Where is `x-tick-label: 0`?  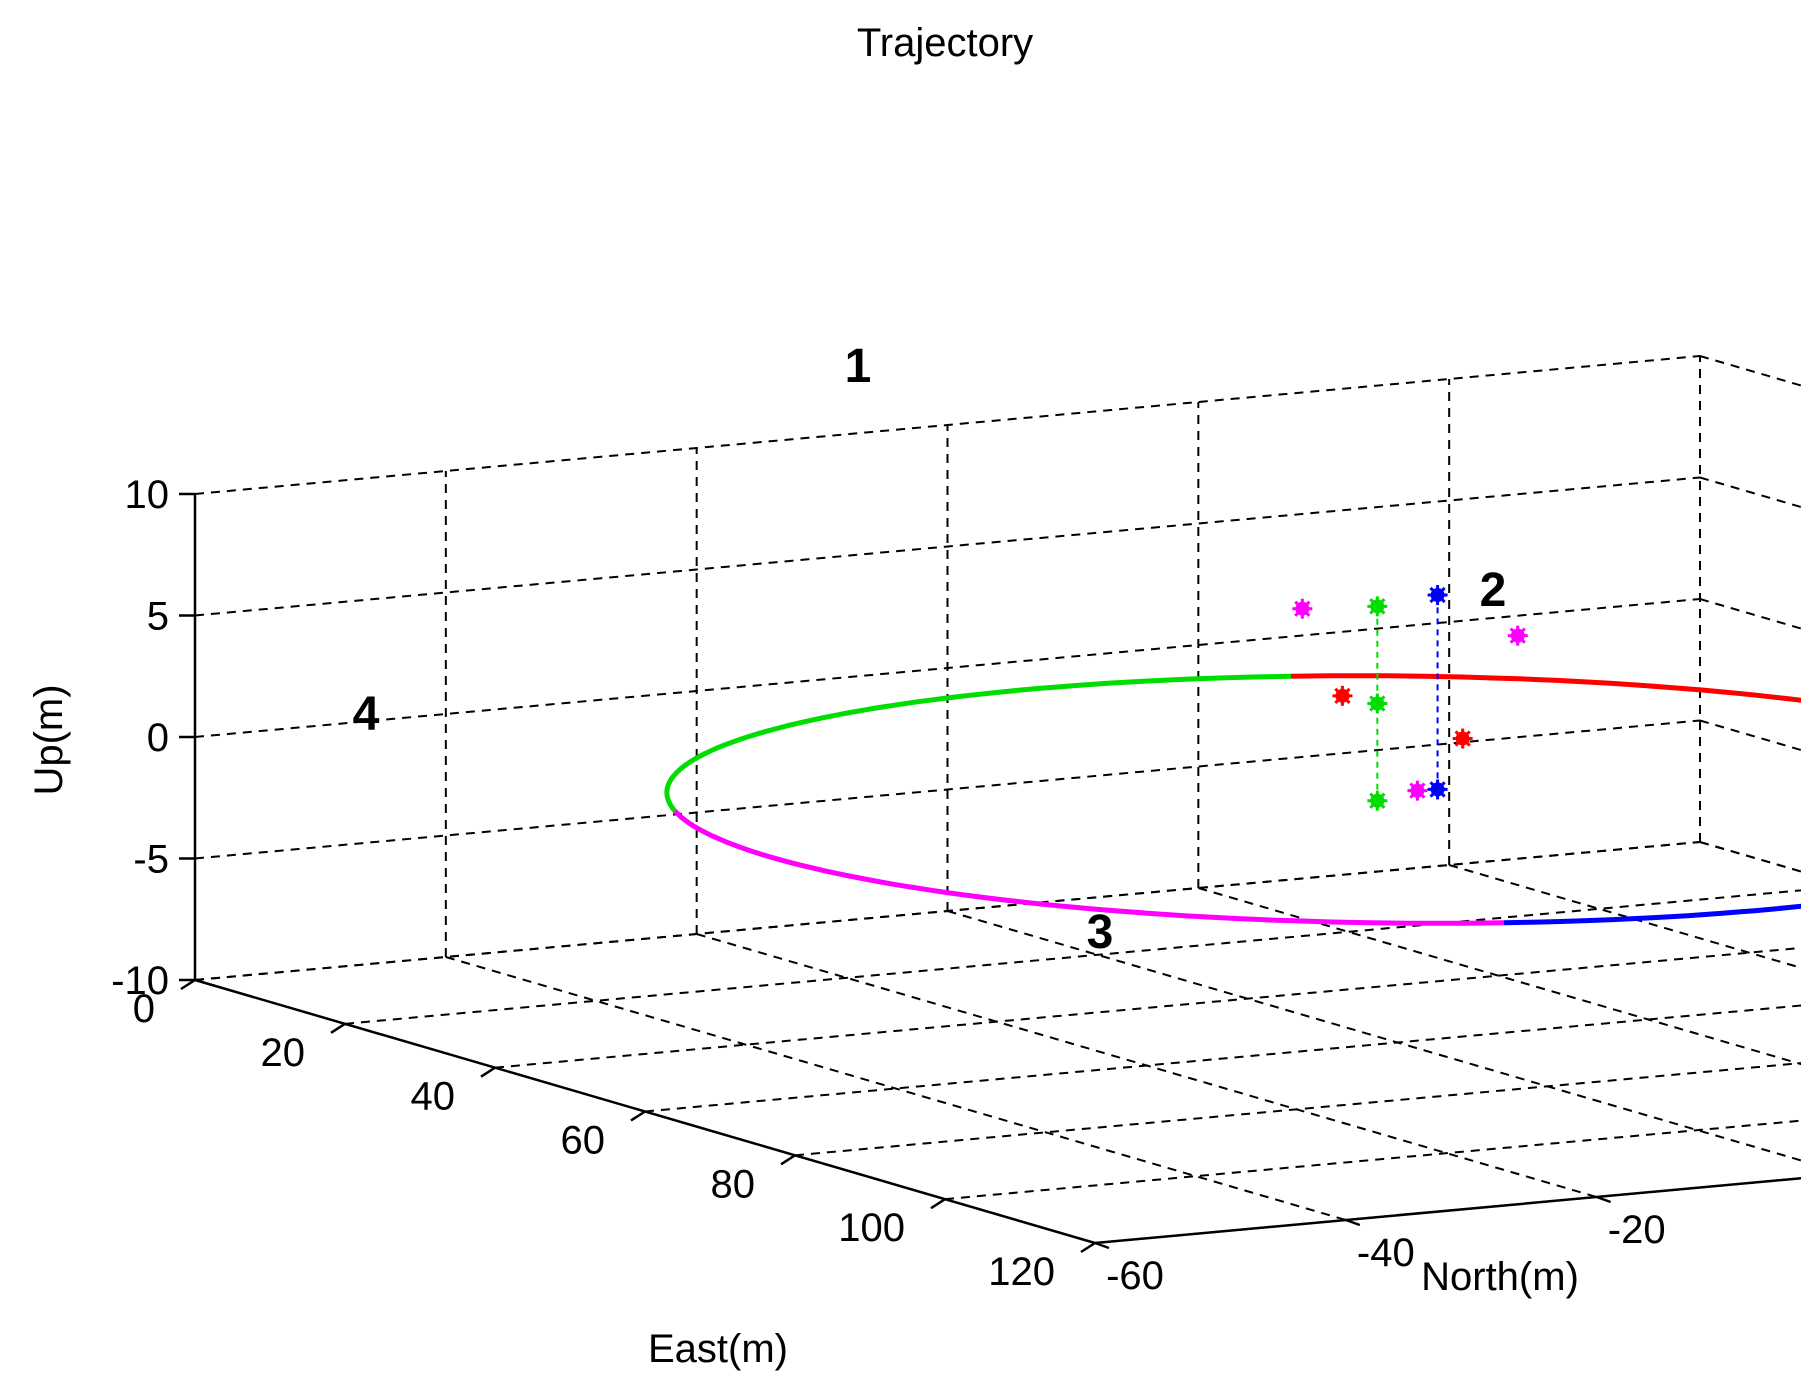
x-tick-label: 0 is located at coordinates (144, 1009).